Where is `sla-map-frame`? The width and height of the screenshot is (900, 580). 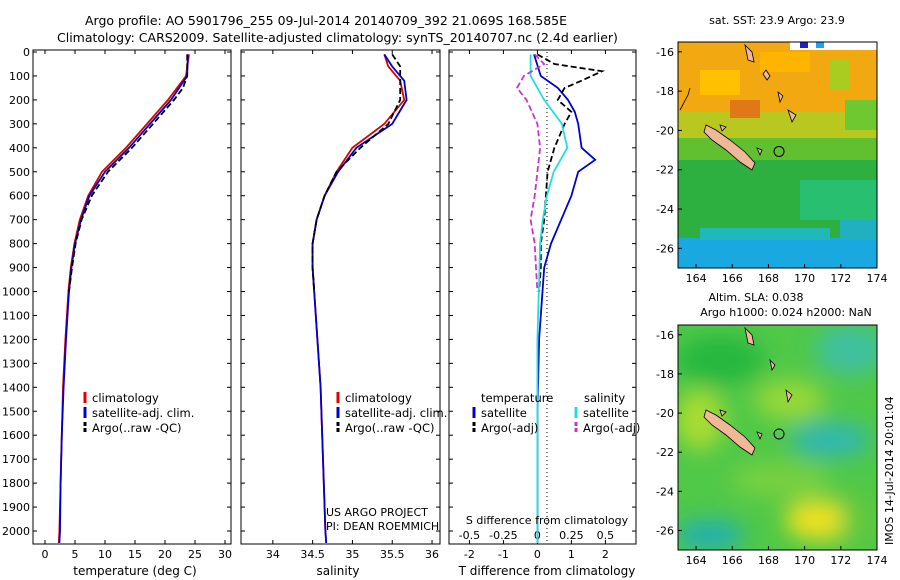 sla-map-frame is located at coordinates (777, 437).